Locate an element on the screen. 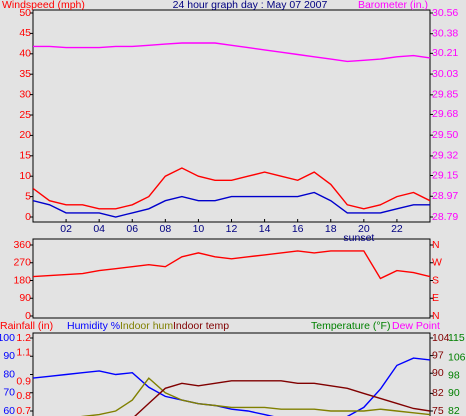 Image resolution: width=466 pixels, height=416 pixels. y-tick-label: 5 is located at coordinates (28, 196).